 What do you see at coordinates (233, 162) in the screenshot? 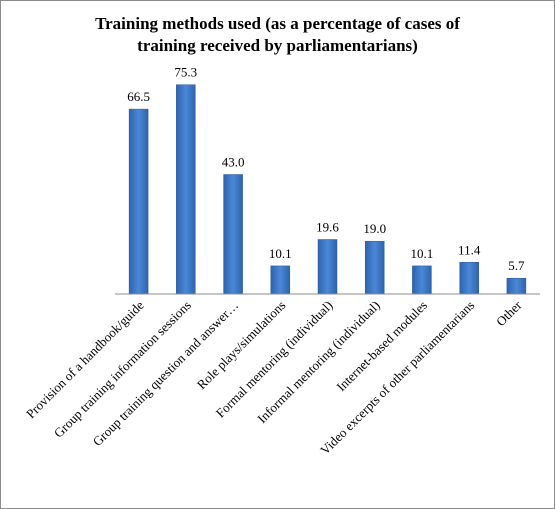
I see `value-label-2: 43.0` at bounding box center [233, 162].